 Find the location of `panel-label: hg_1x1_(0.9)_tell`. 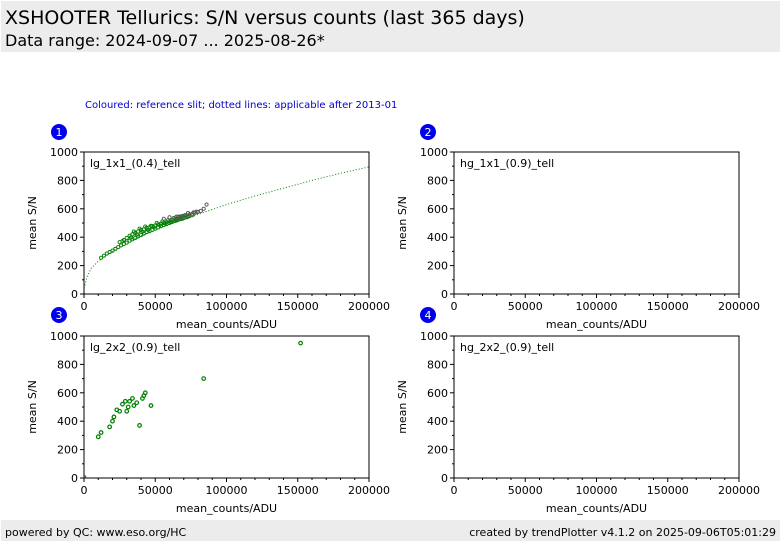

panel-label: hg_1x1_(0.9)_tell is located at coordinates (507, 163).